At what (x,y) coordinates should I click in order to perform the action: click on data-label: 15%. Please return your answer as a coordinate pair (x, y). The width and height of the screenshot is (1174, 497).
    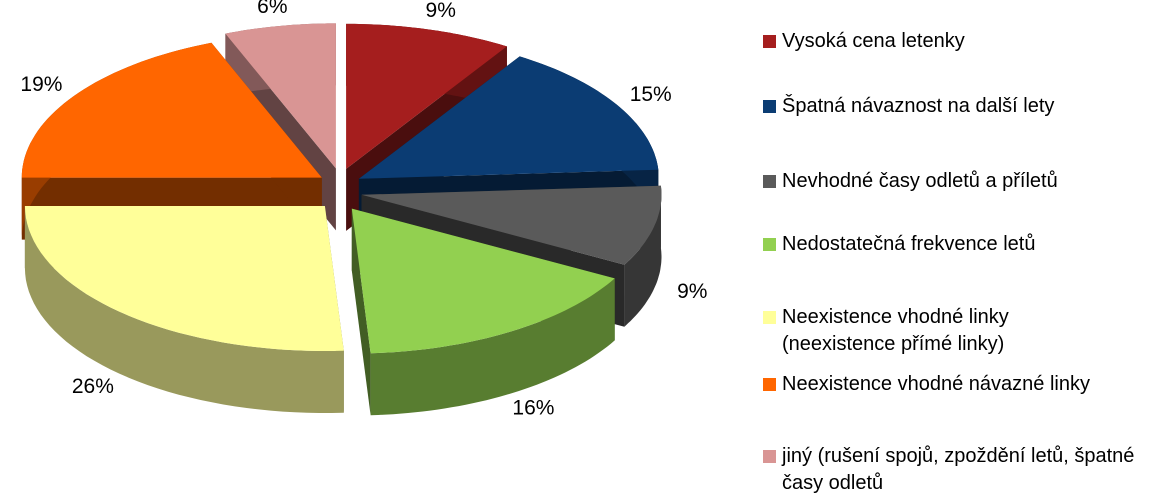
    Looking at the image, I should click on (651, 94).